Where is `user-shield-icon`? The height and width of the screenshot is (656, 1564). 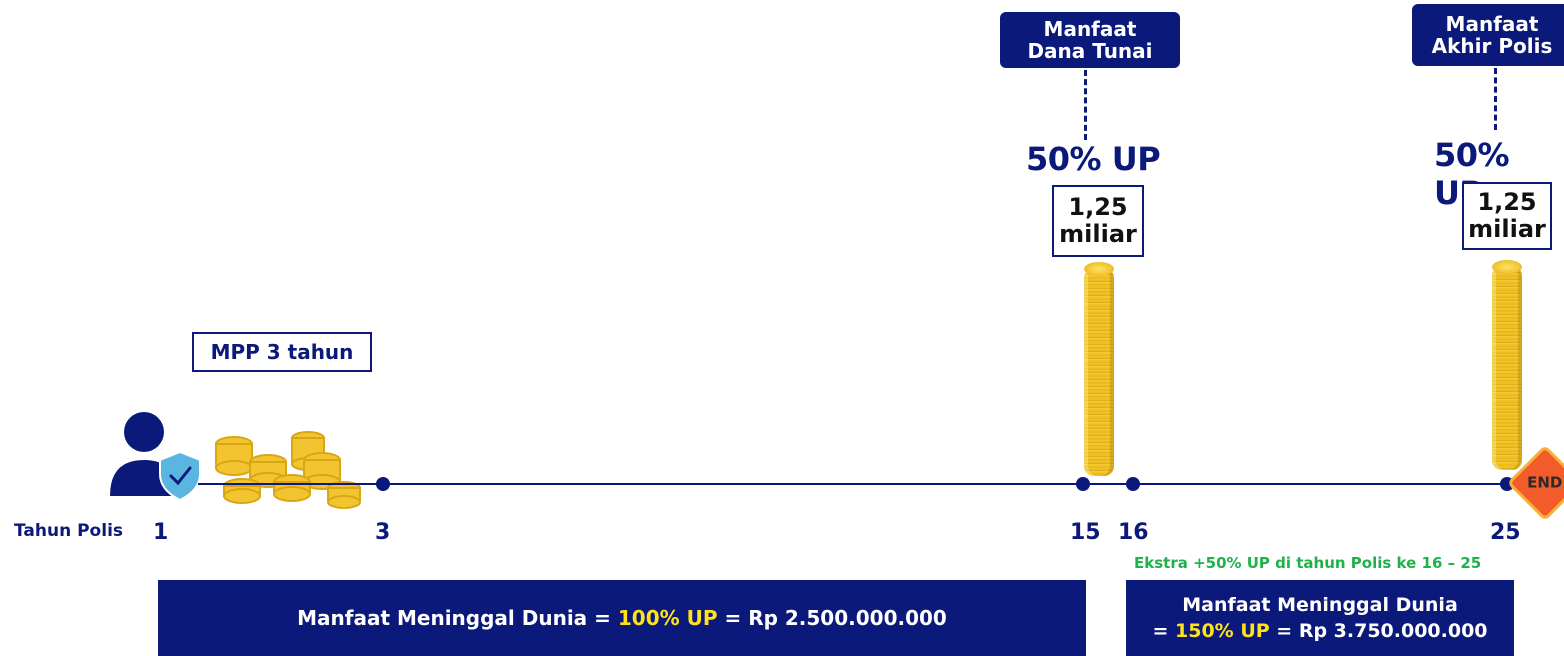 user-shield-icon is located at coordinates (155, 456).